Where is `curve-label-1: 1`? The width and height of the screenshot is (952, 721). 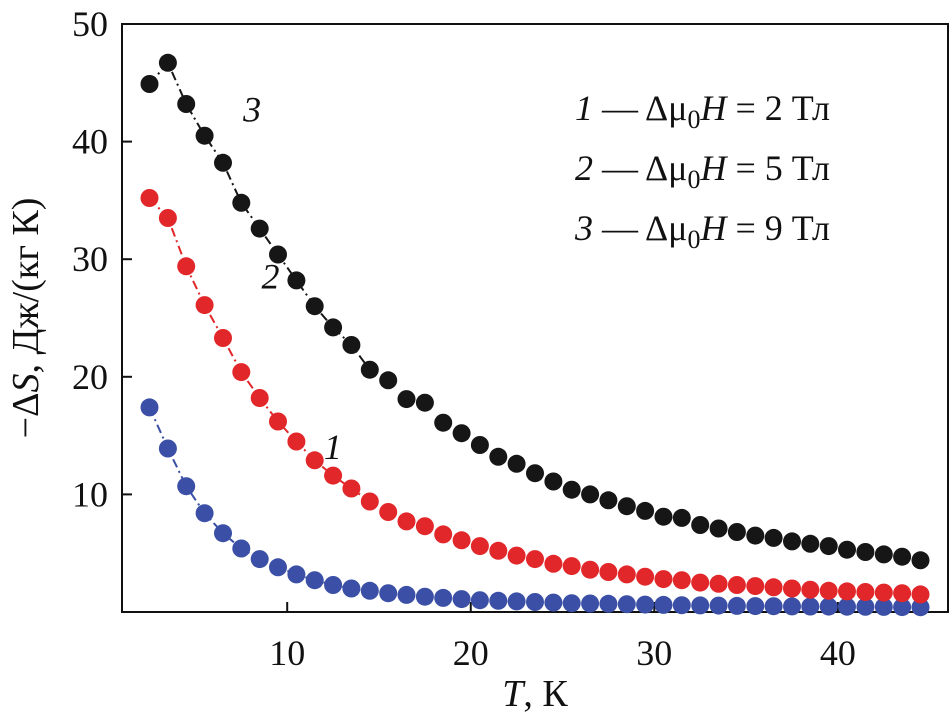 curve-label-1: 1 is located at coordinates (333, 447).